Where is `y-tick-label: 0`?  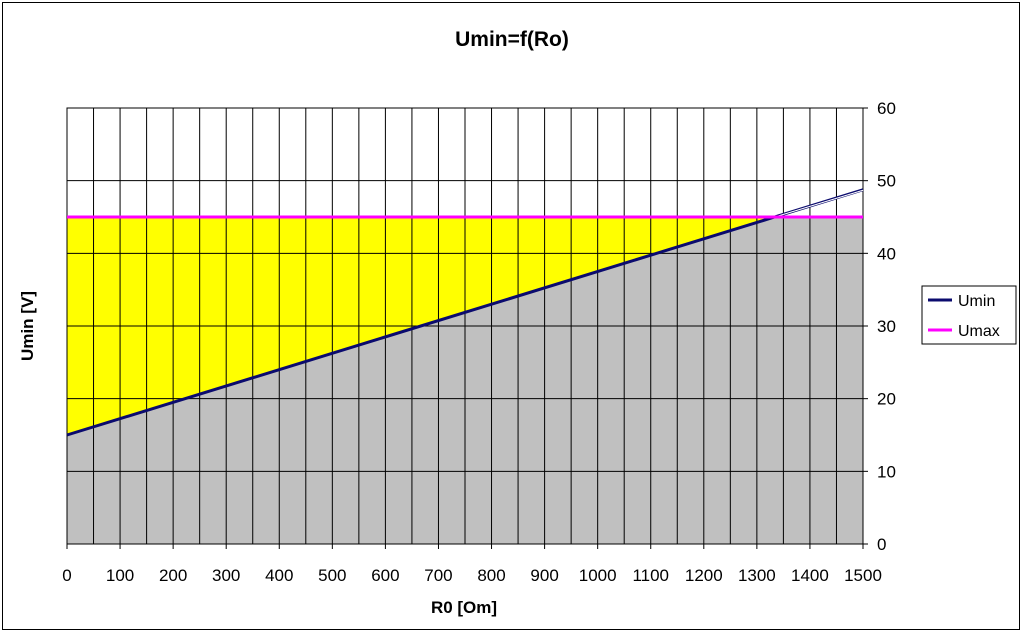
y-tick-label: 0 is located at coordinates (881, 544).